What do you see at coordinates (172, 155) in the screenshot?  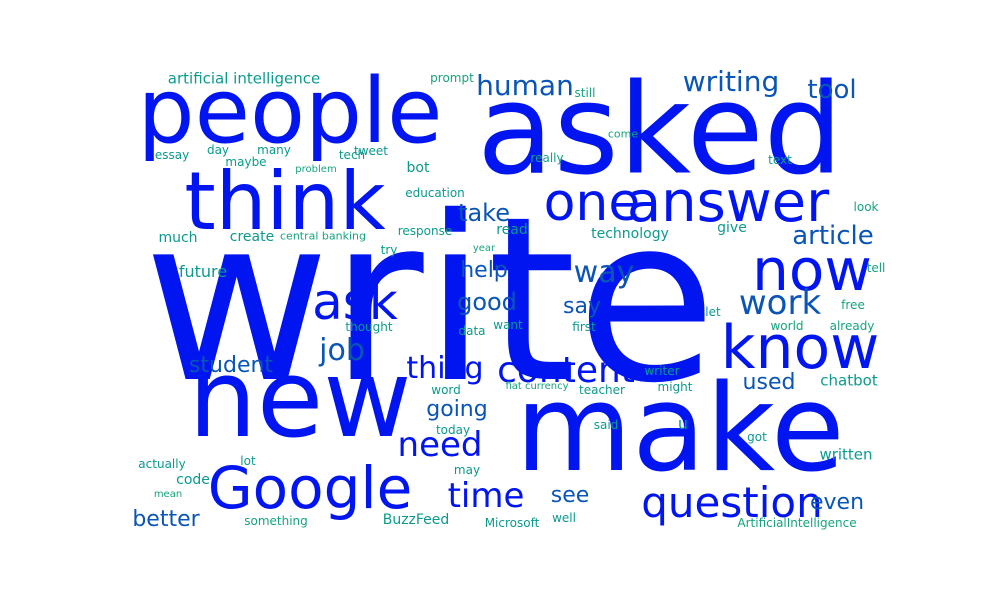 I see `word-essay: essay` at bounding box center [172, 155].